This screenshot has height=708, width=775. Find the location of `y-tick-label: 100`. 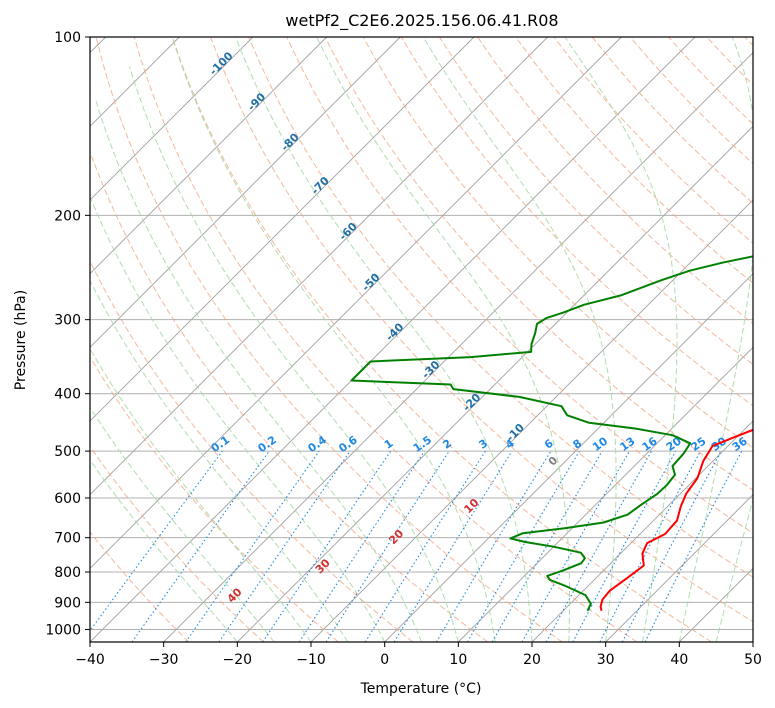

y-tick-label: 100 is located at coordinates (67, 38).